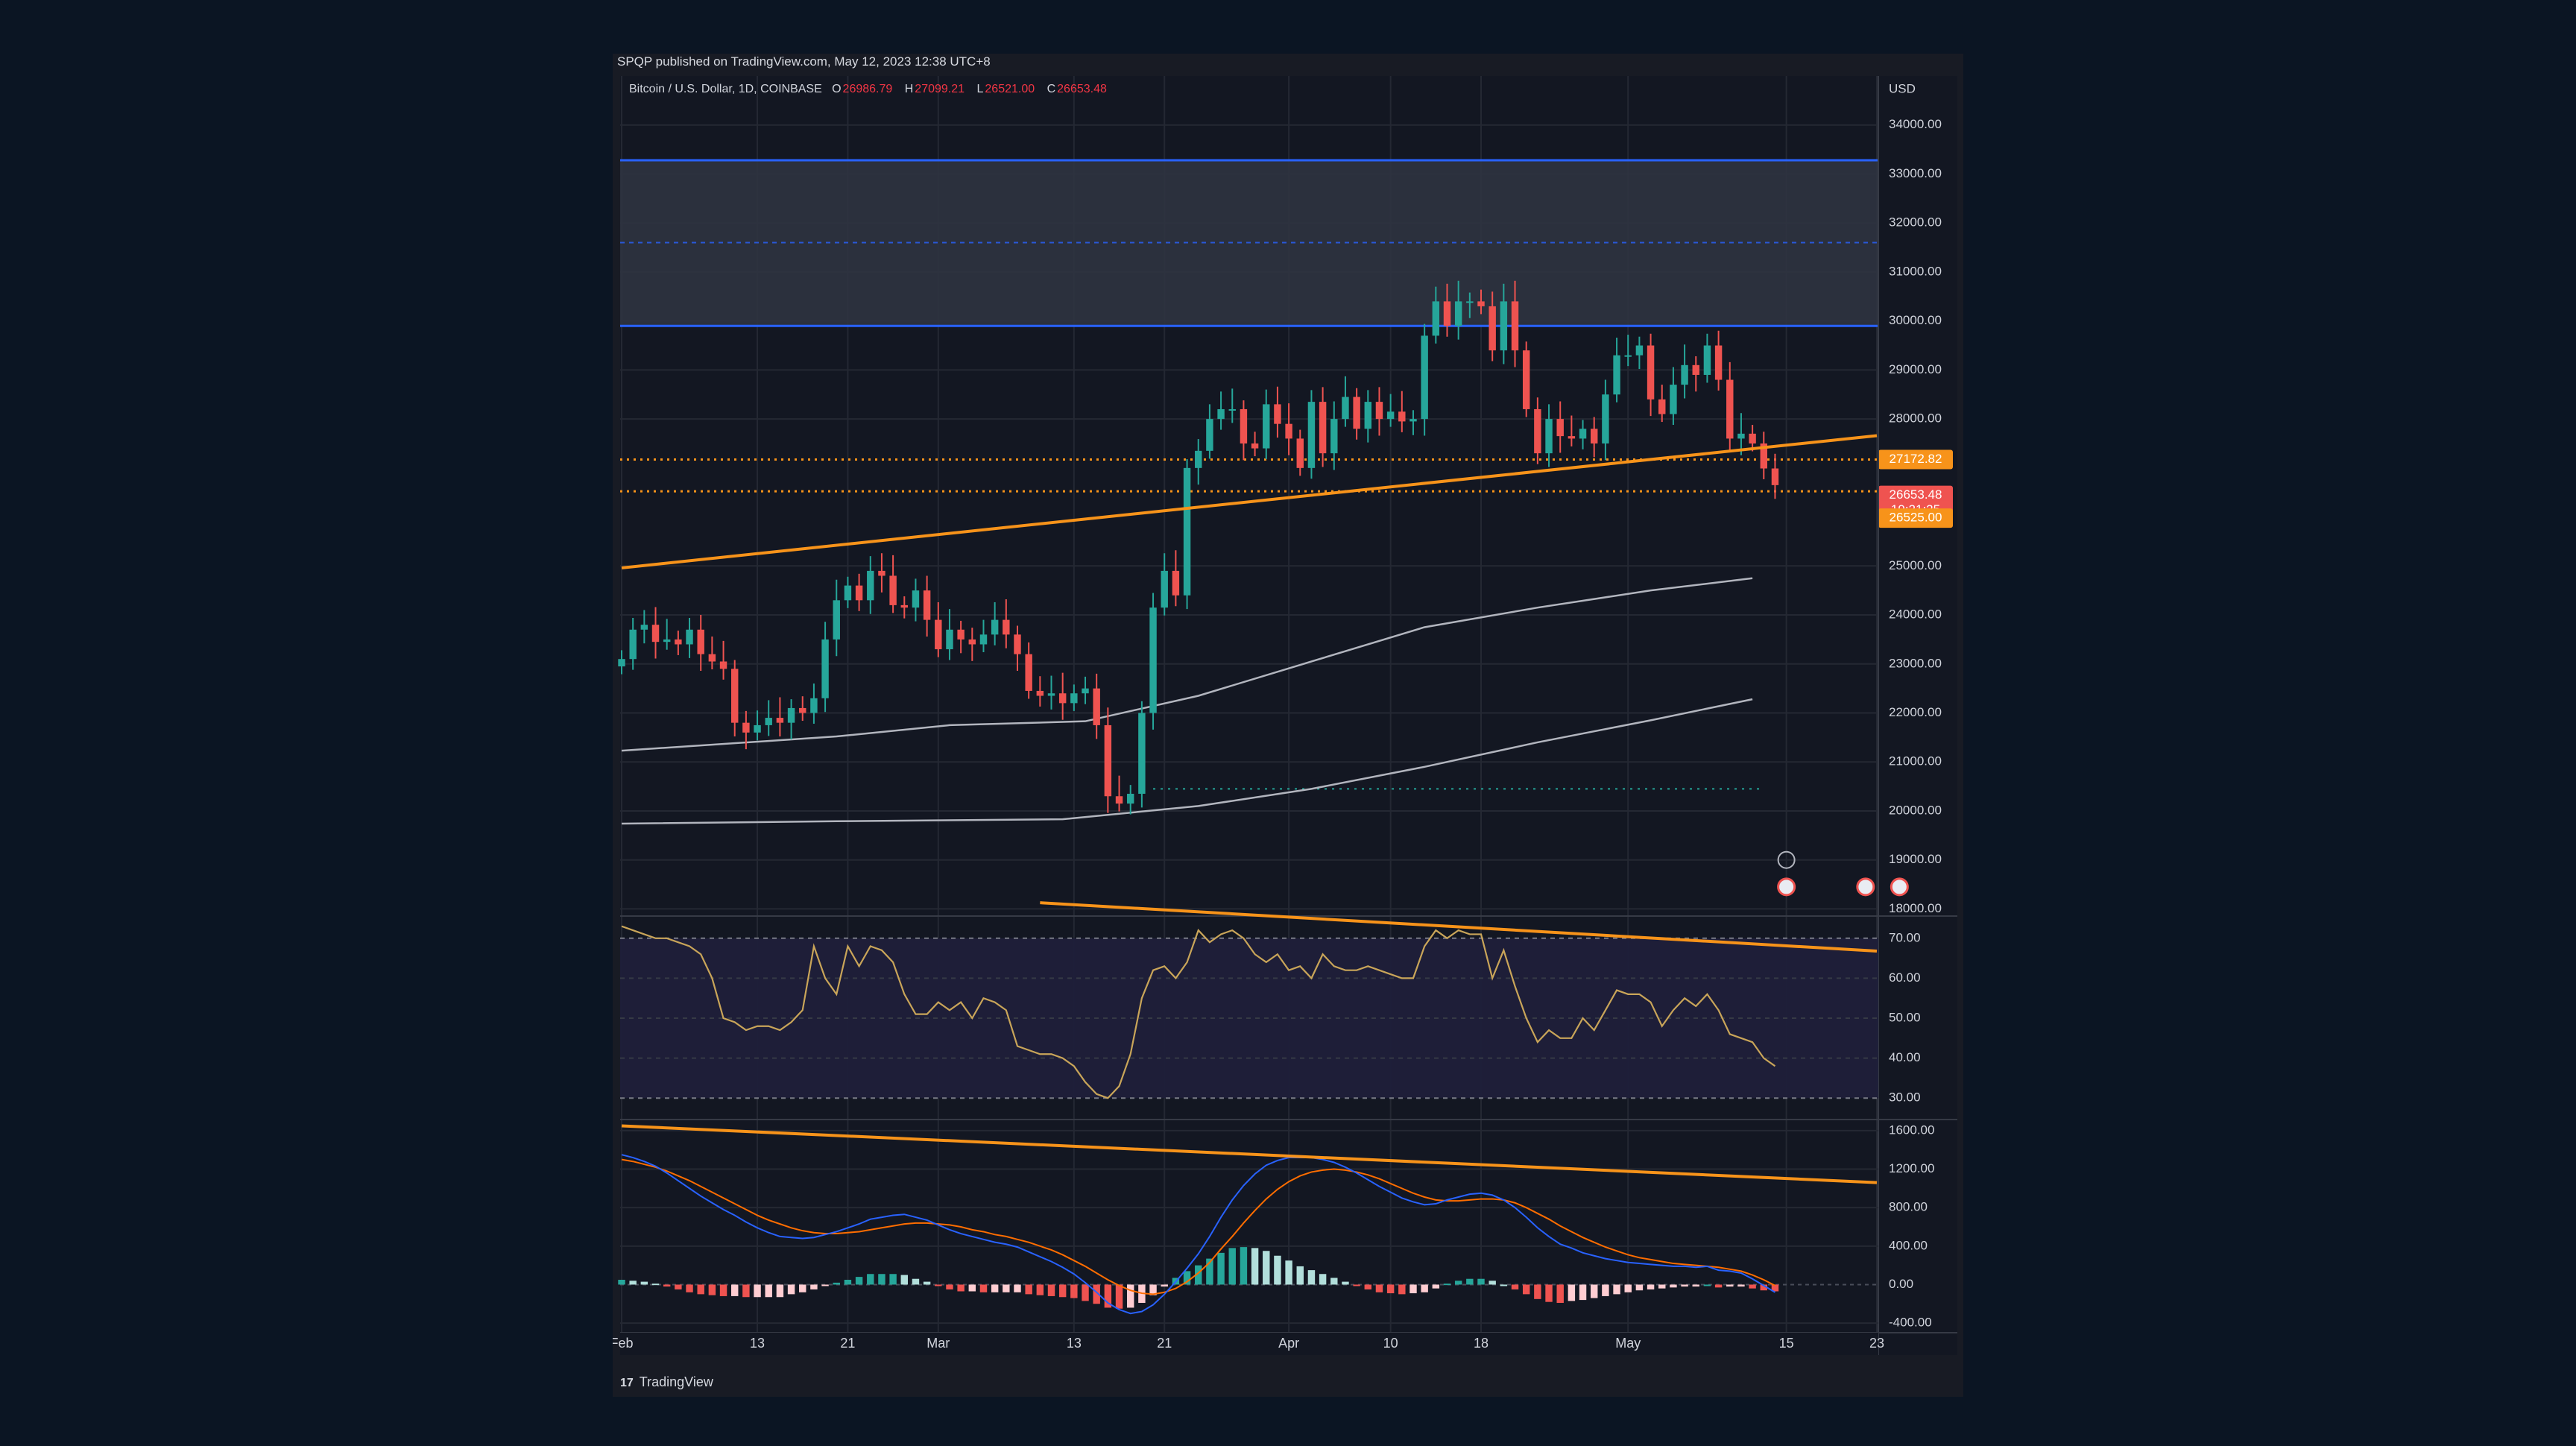 The image size is (2576, 1446). Describe the element at coordinates (867, 89) in the screenshot. I see `open-value: 26986.79` at that location.